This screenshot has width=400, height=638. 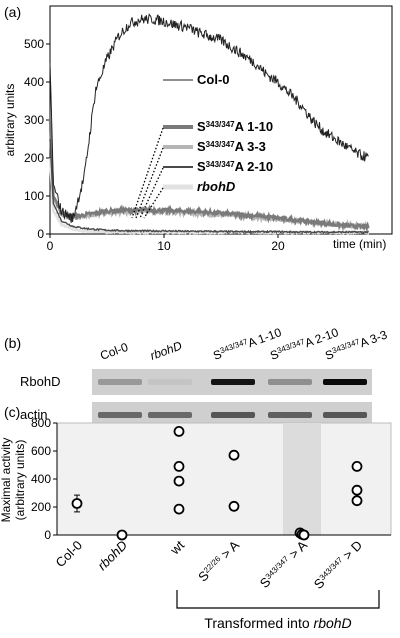 I want to click on panel-a-x-tick-label: 10, so click(x=164, y=246).